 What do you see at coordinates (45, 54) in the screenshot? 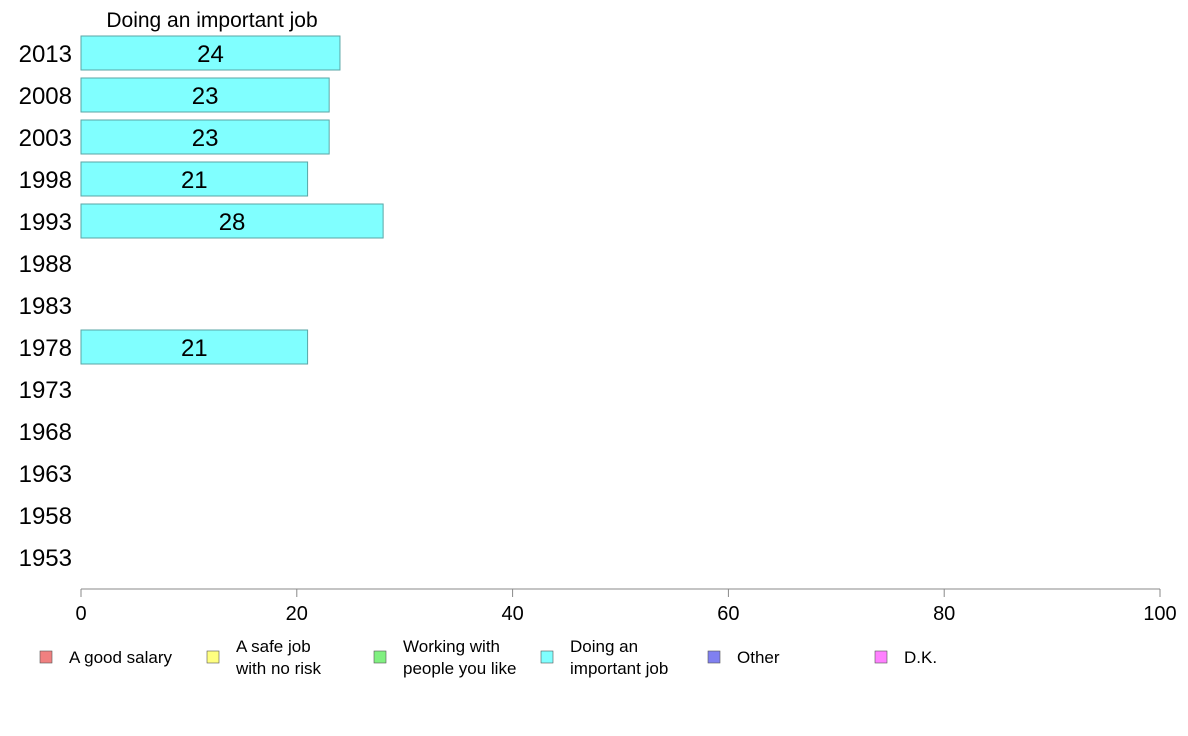
I see `y-tick-label: 2013` at bounding box center [45, 54].